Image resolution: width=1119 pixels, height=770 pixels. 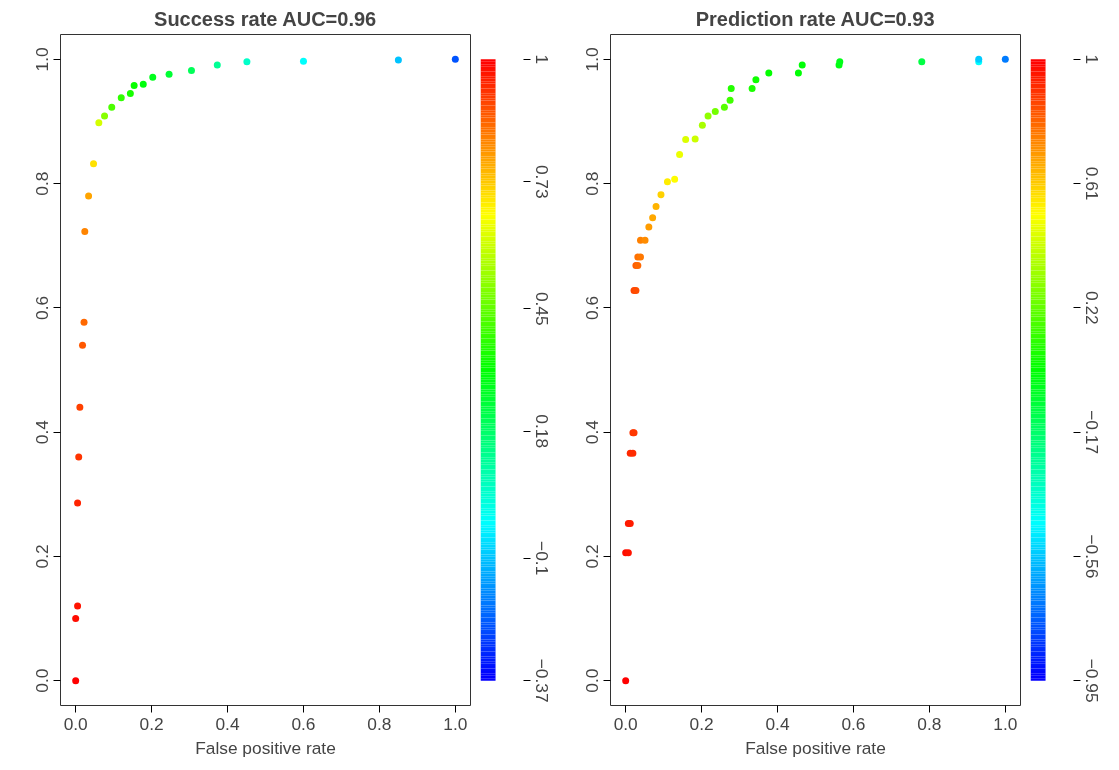 I want to click on color-bar-label: 0.18, so click(x=541, y=431).